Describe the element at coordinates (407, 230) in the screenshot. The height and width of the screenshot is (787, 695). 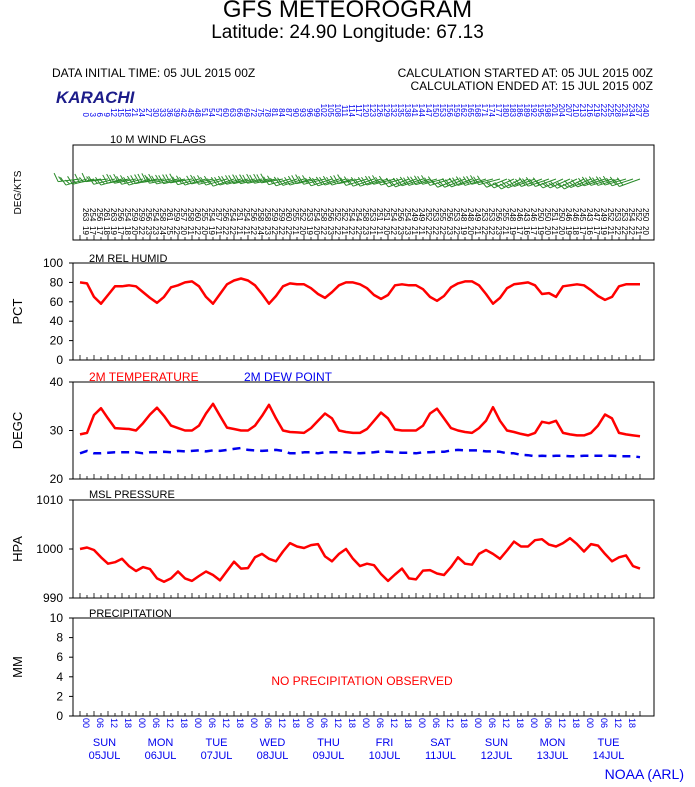
I see `wind-speed-label: 23` at that location.